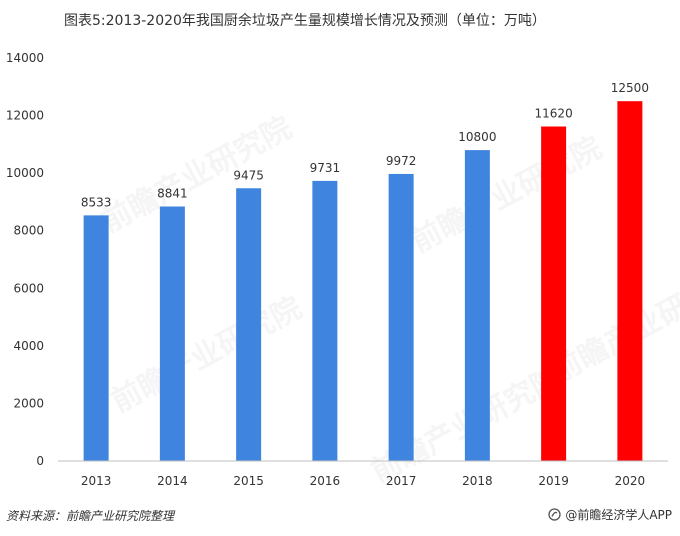 Image resolution: width=680 pixels, height=536 pixels. Describe the element at coordinates (28, 231) in the screenshot. I see `y-tick-label: 8000` at that location.